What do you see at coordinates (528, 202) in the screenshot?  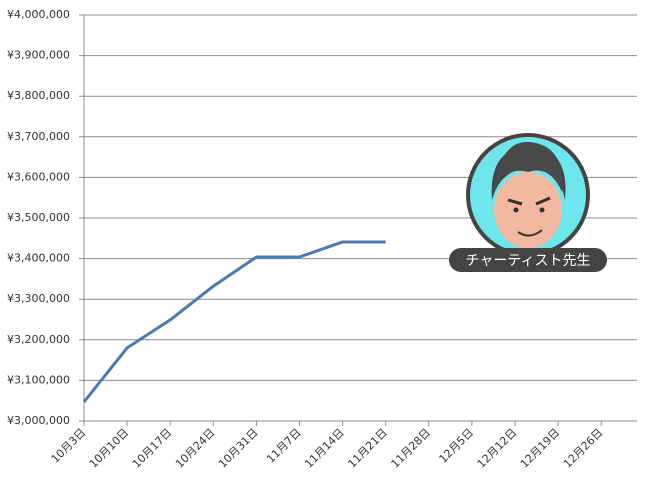 I see `character: チャーティスト先生` at bounding box center [528, 202].